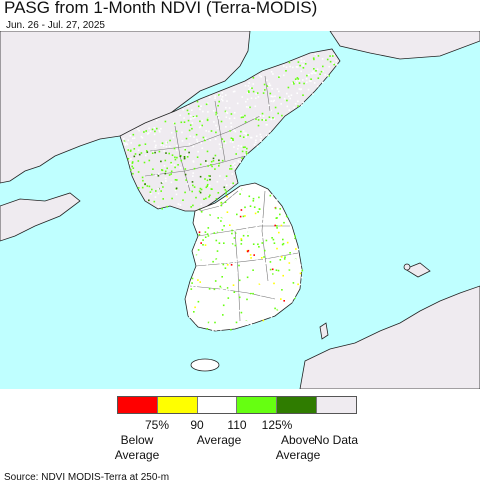 This screenshot has height=485, width=480. What do you see at coordinates (40, 217) in the screenshot?
I see `shandong-landmass` at bounding box center [40, 217].